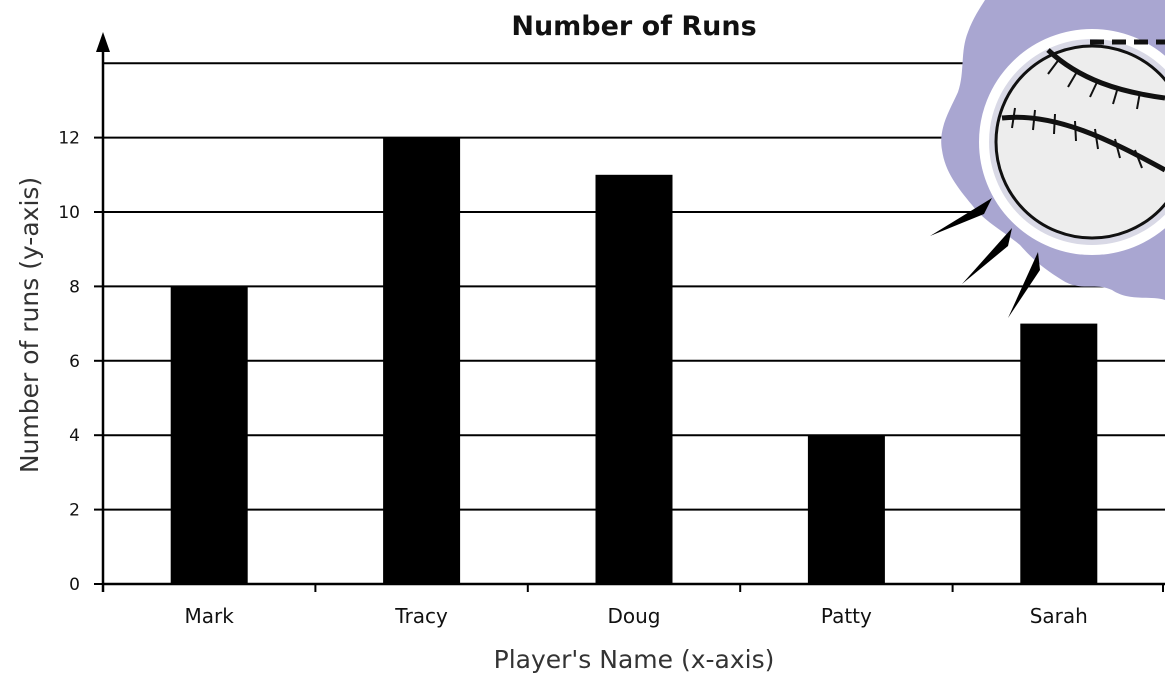  Describe the element at coordinates (74, 287) in the screenshot. I see `y-tick-label: 8` at that location.